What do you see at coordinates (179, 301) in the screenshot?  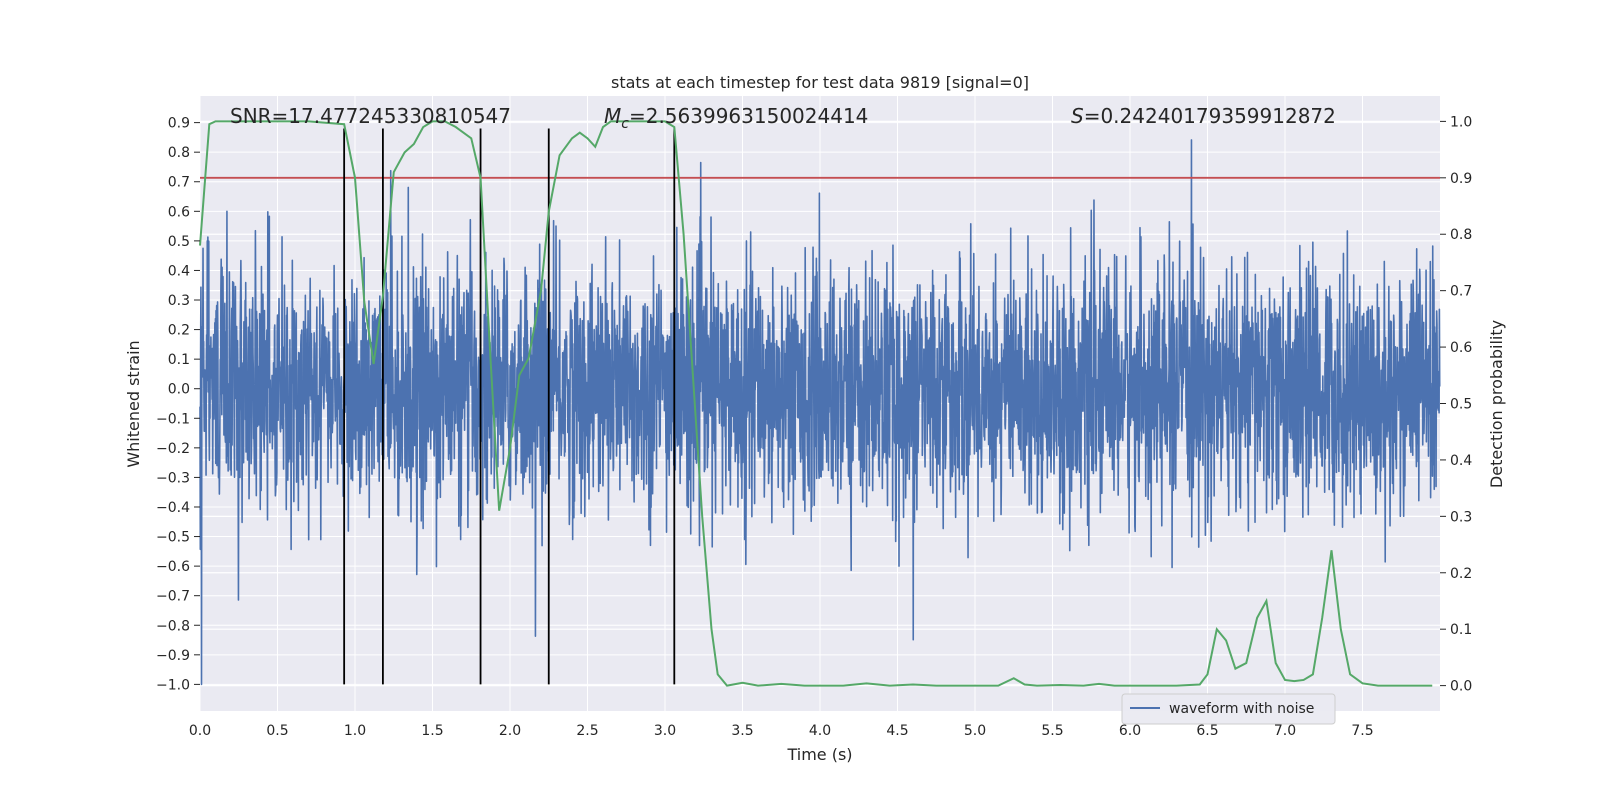 I see `y-left-tick-label: 0.3` at bounding box center [179, 301].